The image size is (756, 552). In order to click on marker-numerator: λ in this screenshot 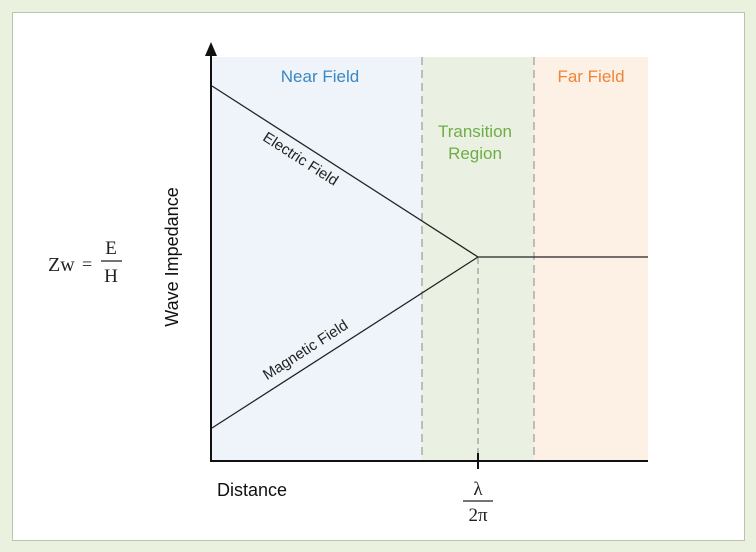, I will do `click(478, 489)`.